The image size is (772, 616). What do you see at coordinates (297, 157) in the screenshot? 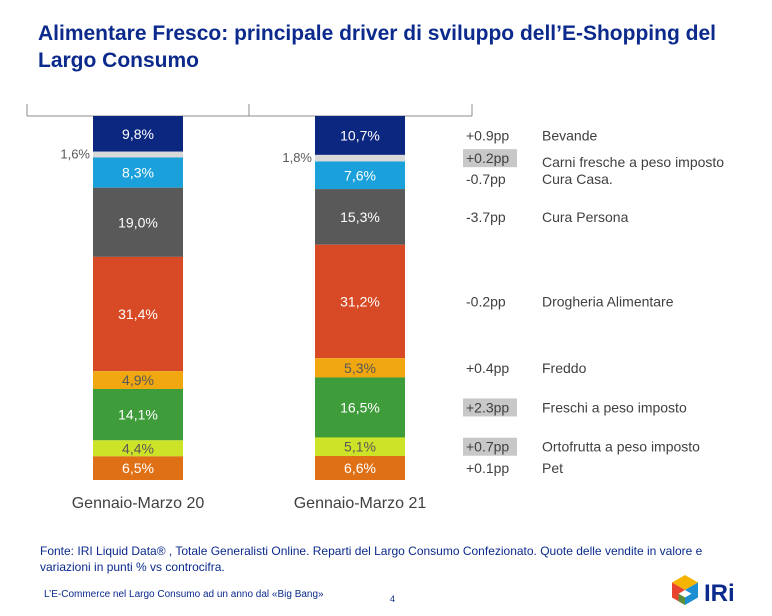
I see `data-label: 1,8%` at bounding box center [297, 157].